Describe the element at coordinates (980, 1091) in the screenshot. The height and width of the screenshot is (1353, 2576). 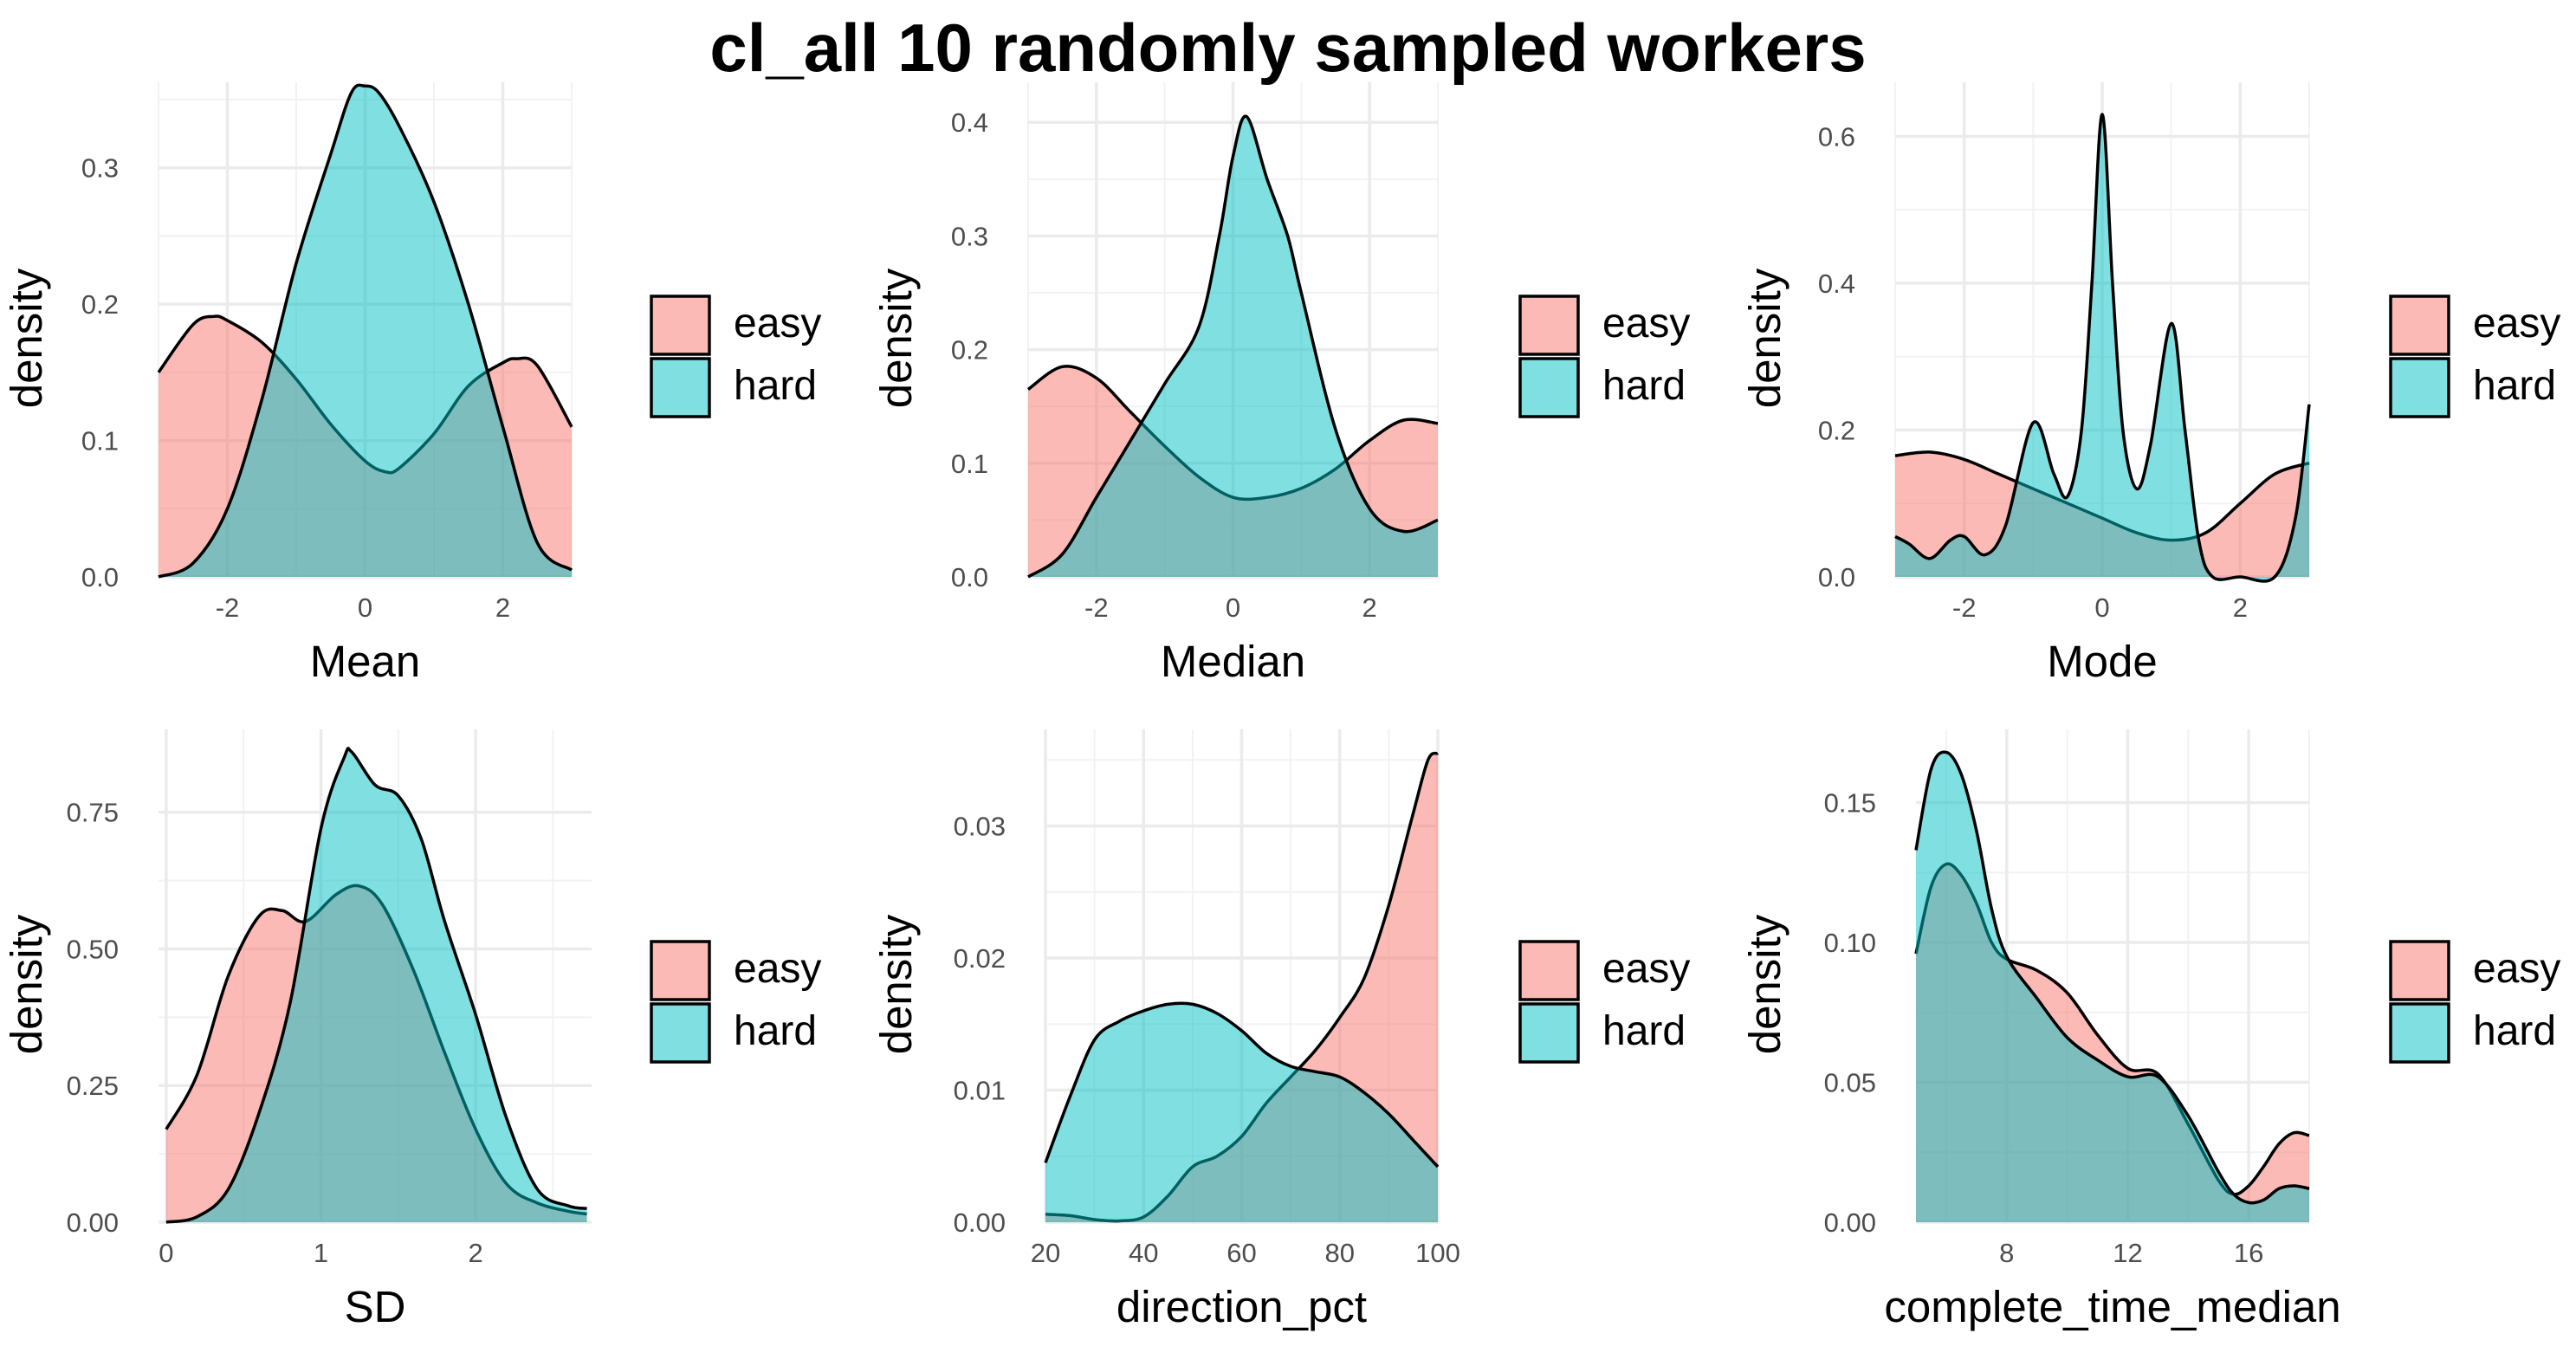
I see `y-tick-label: 0.01` at that location.